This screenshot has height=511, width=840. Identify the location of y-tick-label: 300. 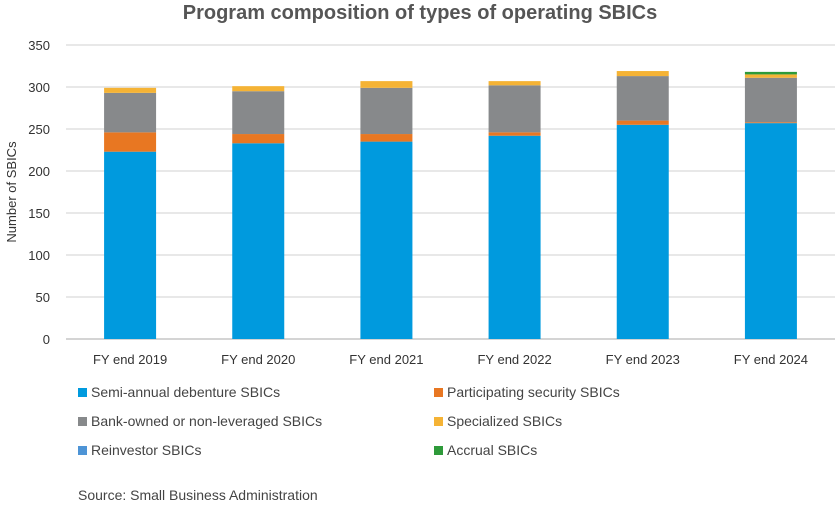
(39, 87).